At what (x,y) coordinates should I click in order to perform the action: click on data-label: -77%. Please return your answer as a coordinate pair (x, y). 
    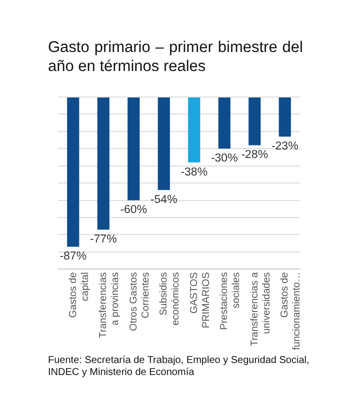
    Looking at the image, I should click on (103, 240).